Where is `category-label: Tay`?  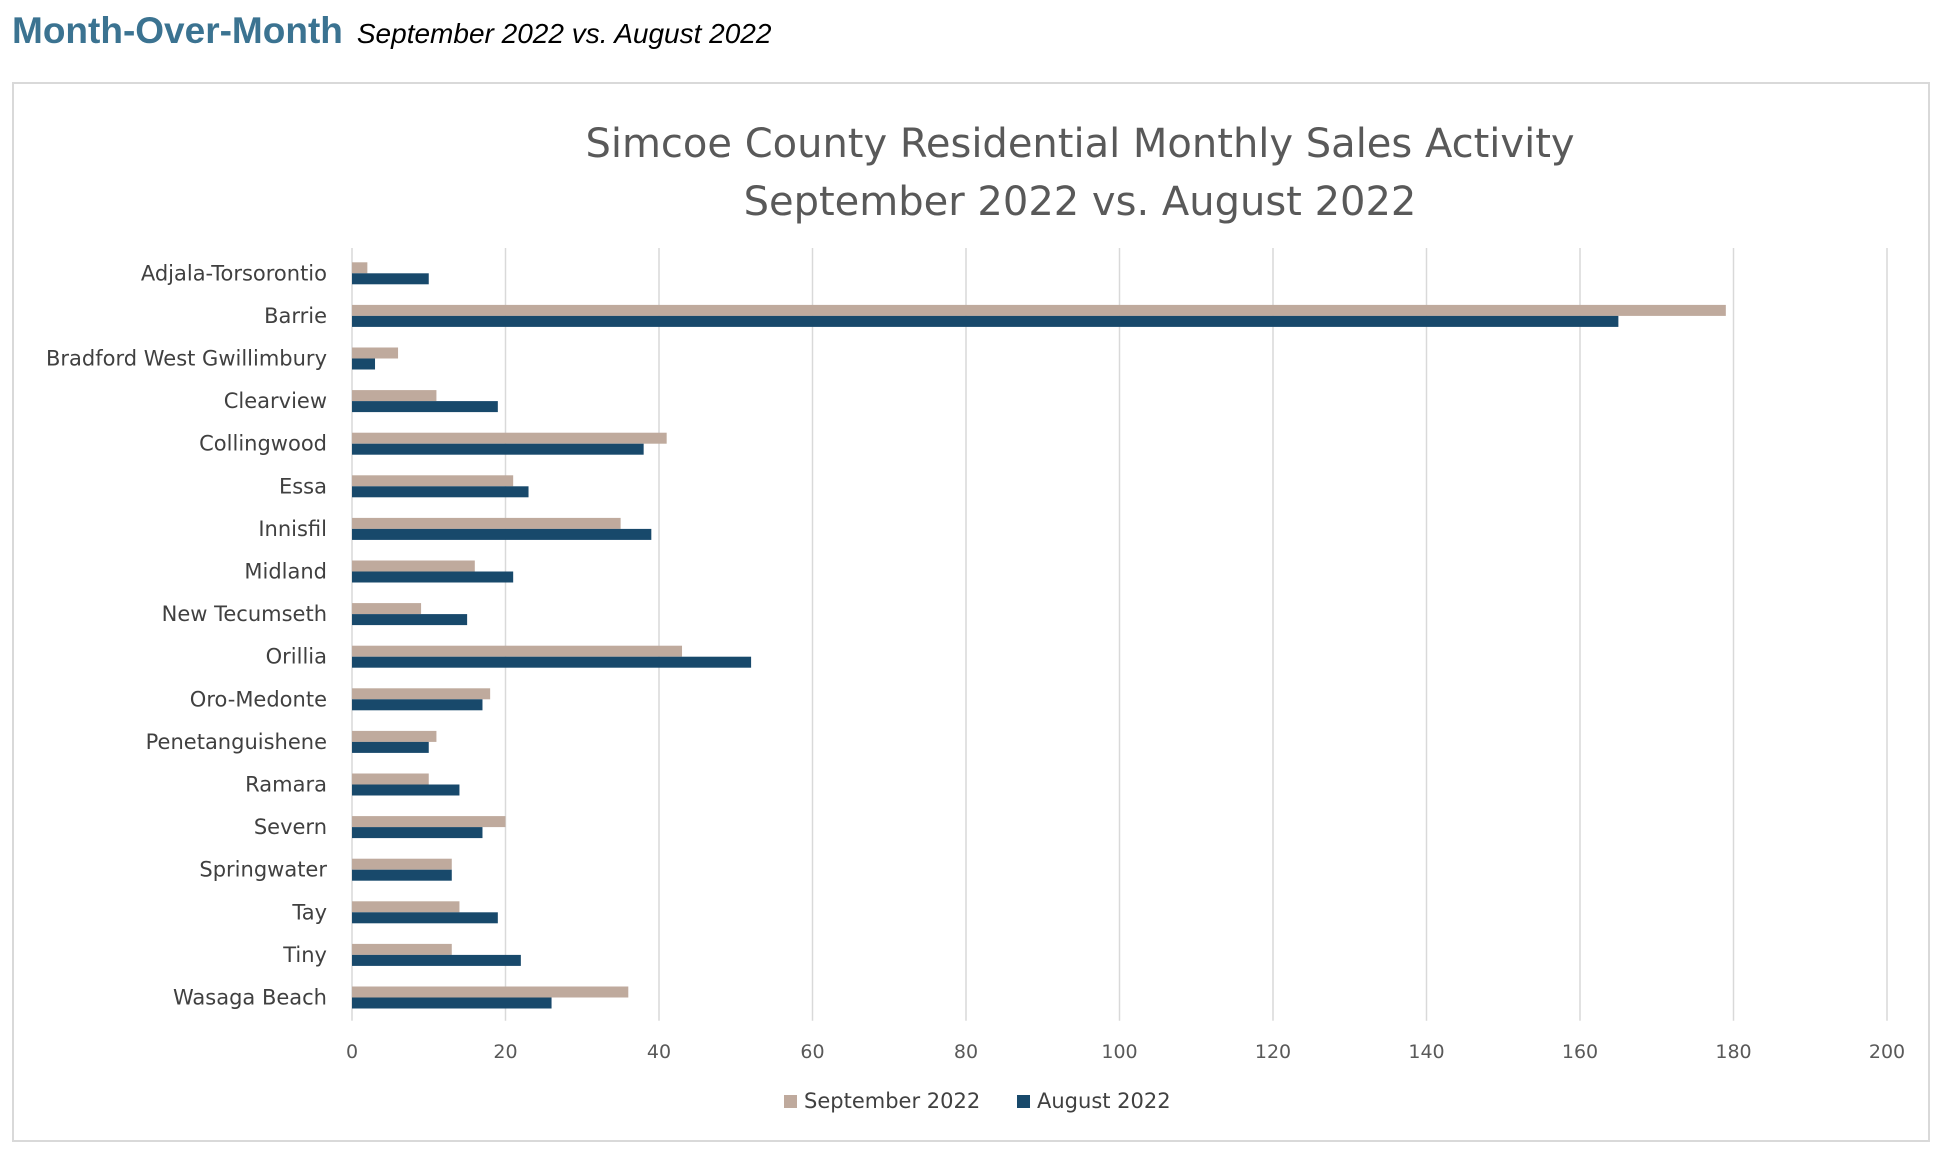
category-label: Tay is located at coordinates (309, 912).